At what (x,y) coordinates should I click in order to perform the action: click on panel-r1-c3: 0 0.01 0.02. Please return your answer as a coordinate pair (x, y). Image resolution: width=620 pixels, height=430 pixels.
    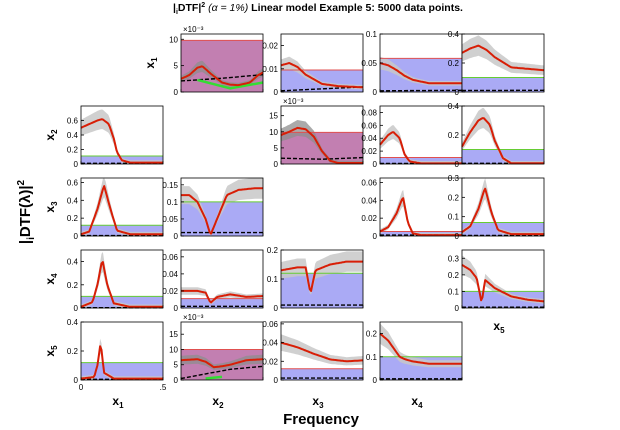
    Looking at the image, I should click on (313, 65).